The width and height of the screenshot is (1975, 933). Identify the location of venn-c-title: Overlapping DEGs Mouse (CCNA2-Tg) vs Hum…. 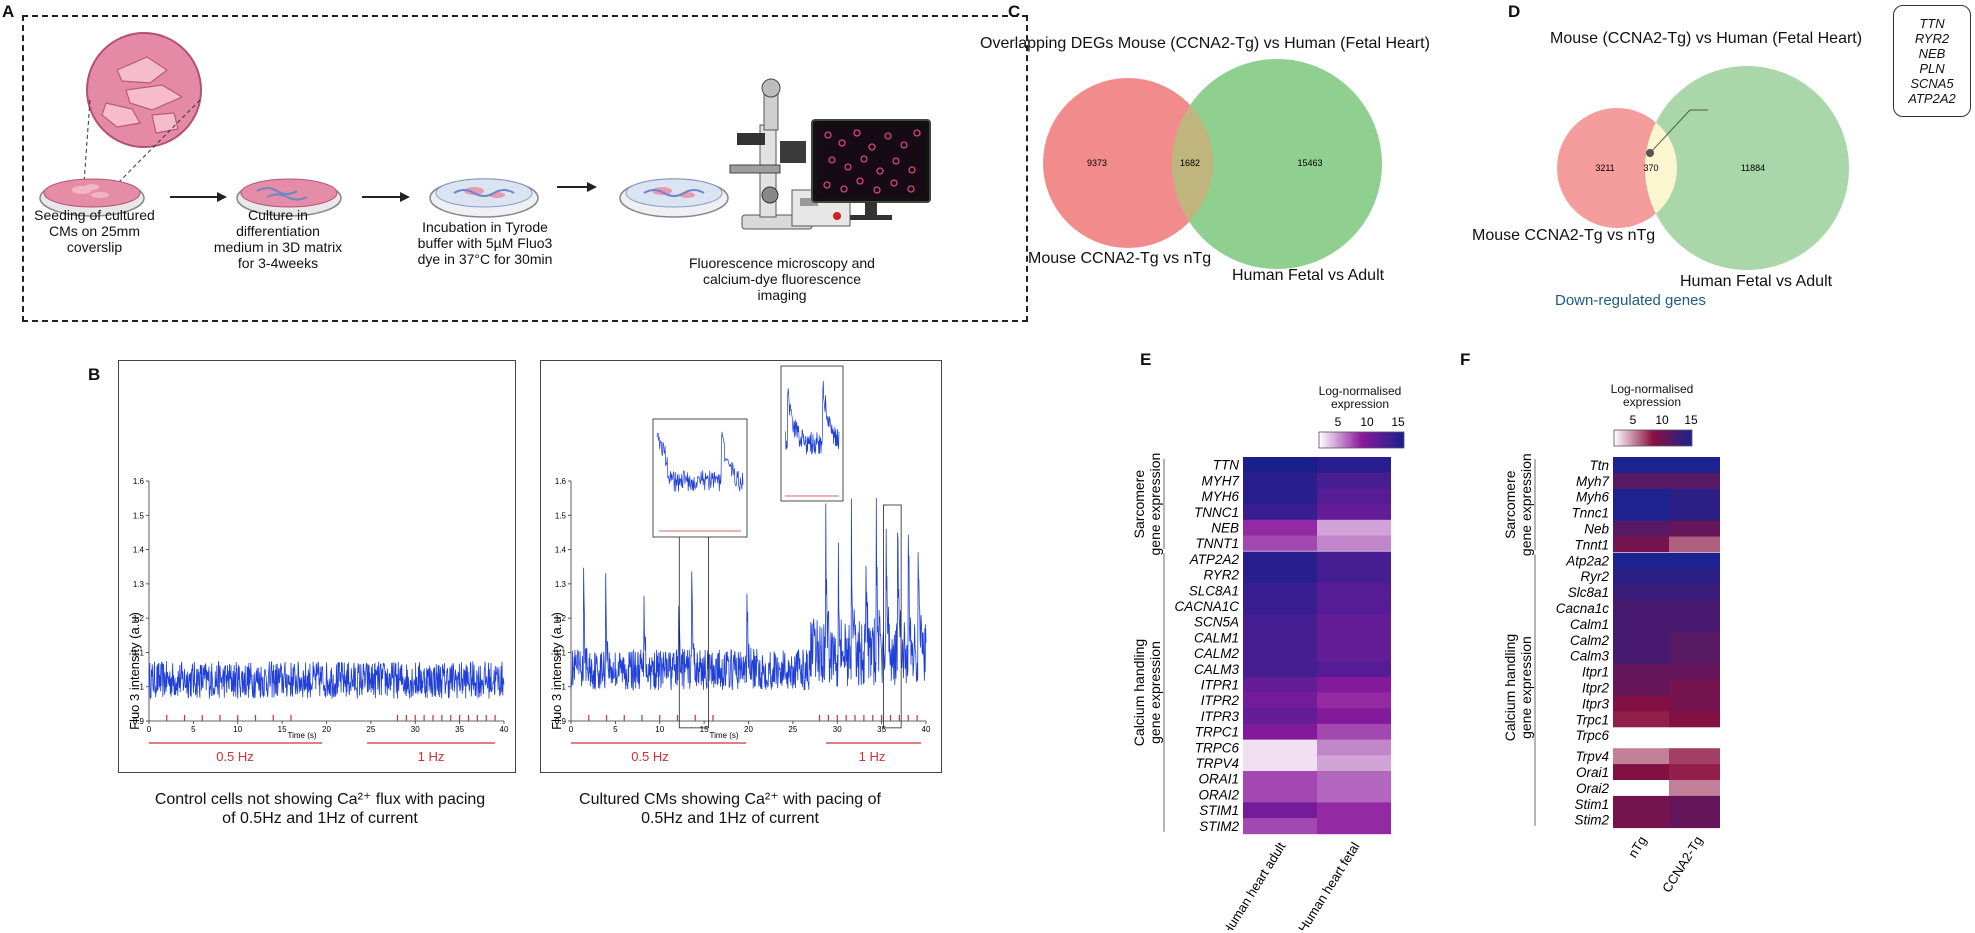
(1205, 43).